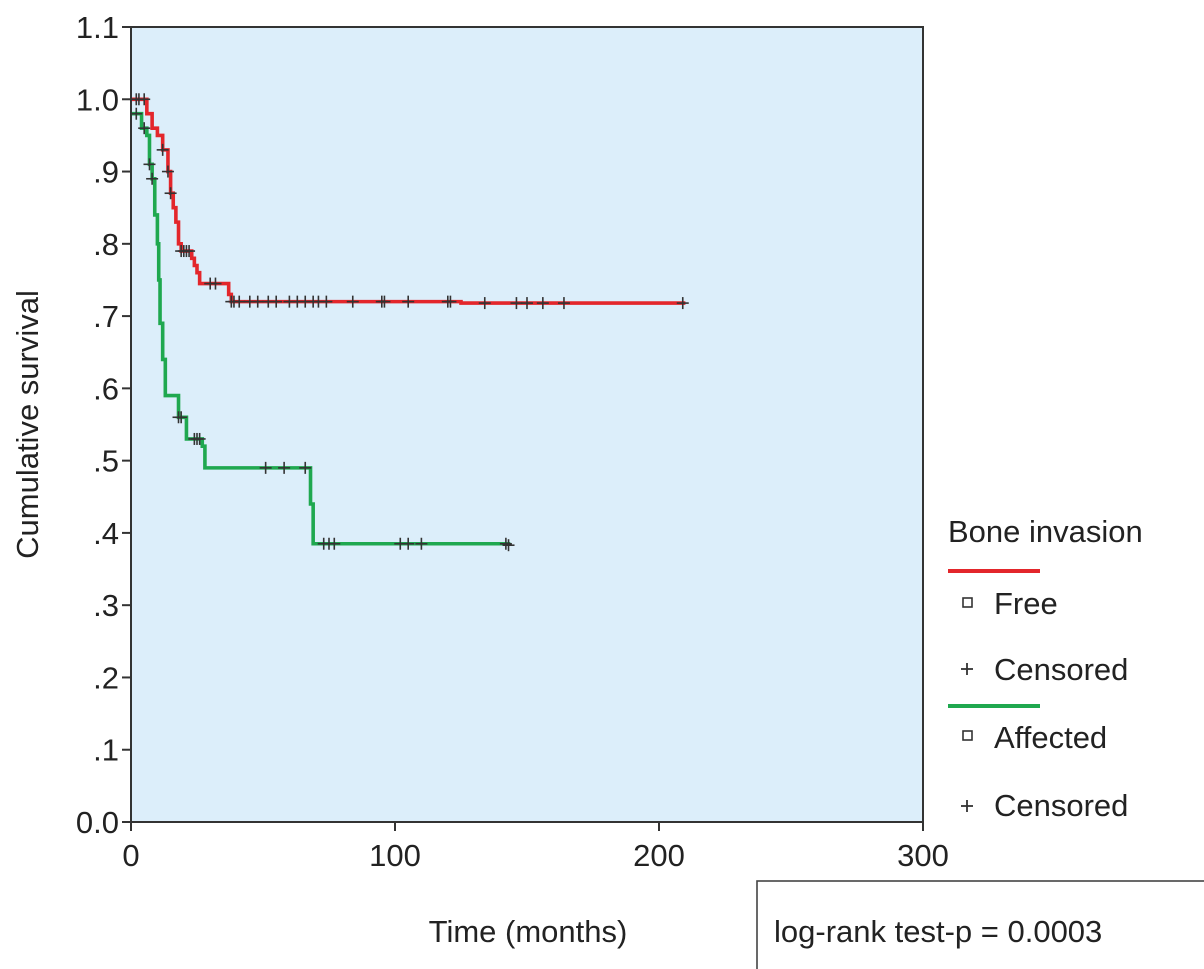 This screenshot has width=1204, height=969. I want to click on y-tick-label: .5, so click(106, 461).